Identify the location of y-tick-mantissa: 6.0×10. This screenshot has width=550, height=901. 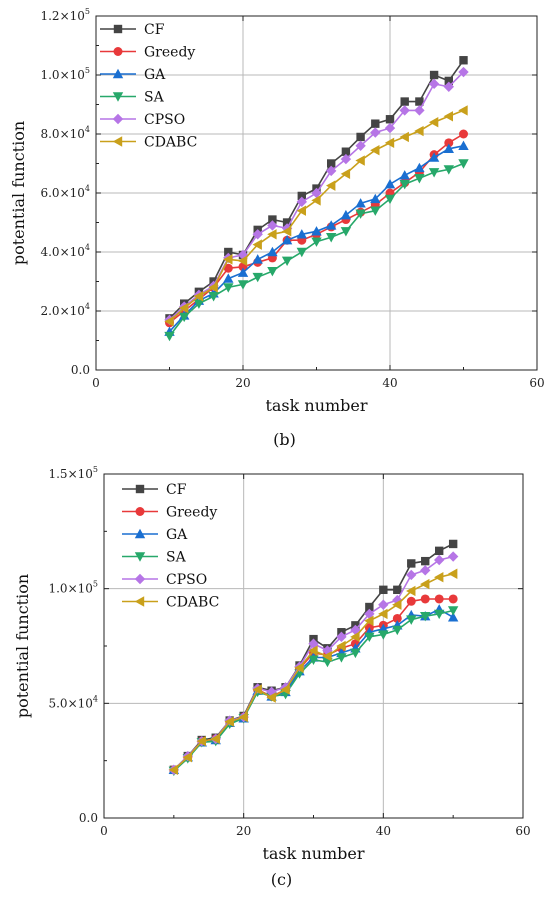
(62, 193).